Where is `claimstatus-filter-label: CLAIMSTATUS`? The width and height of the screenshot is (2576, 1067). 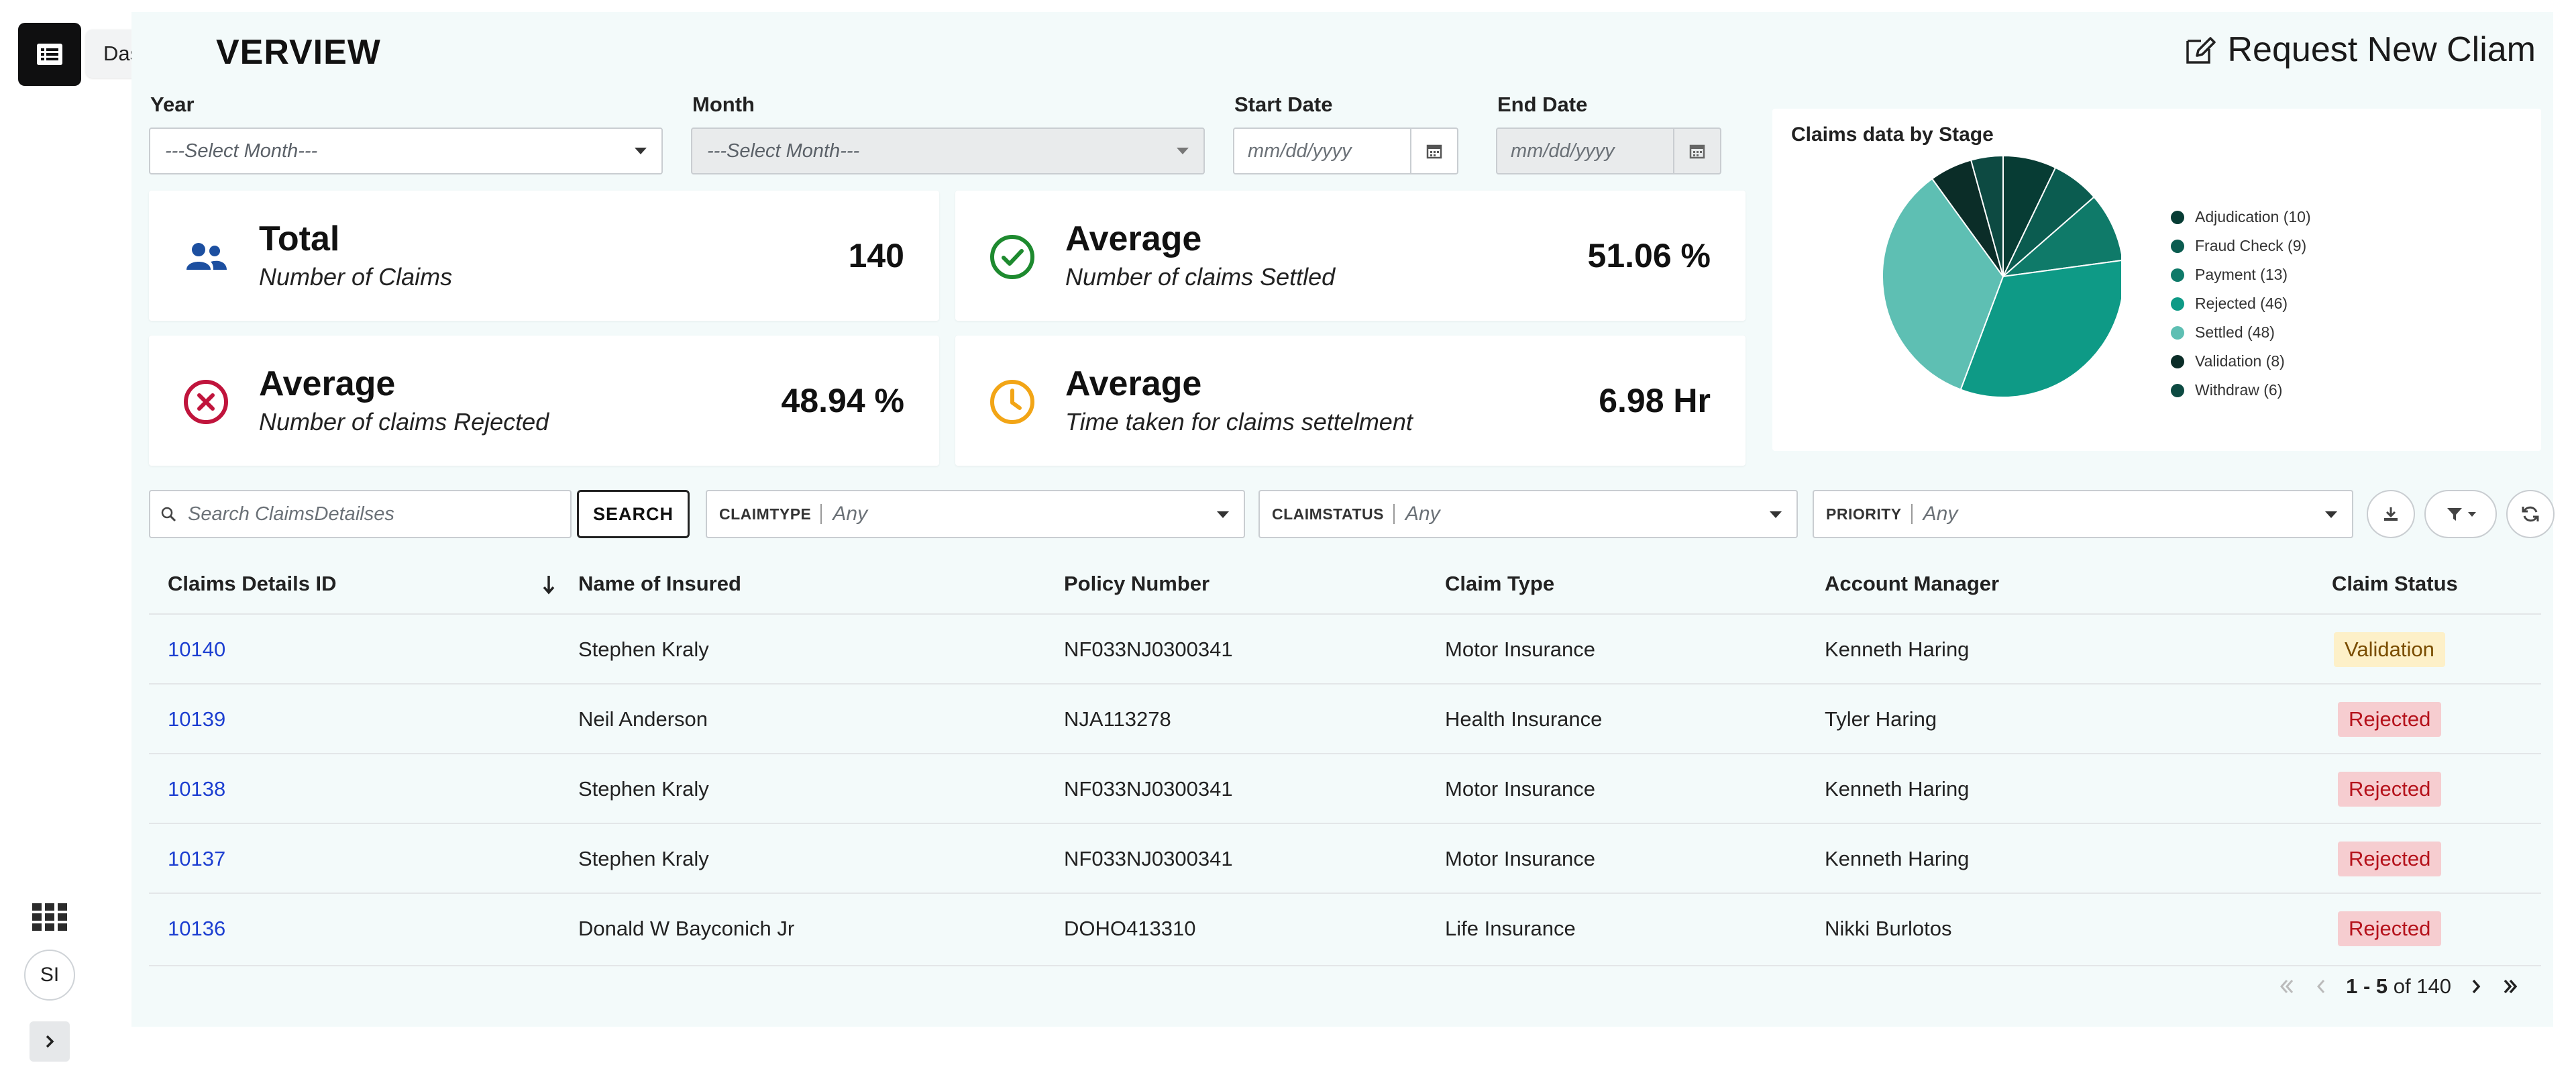 claimstatus-filter-label: CLAIMSTATUS is located at coordinates (1333, 514).